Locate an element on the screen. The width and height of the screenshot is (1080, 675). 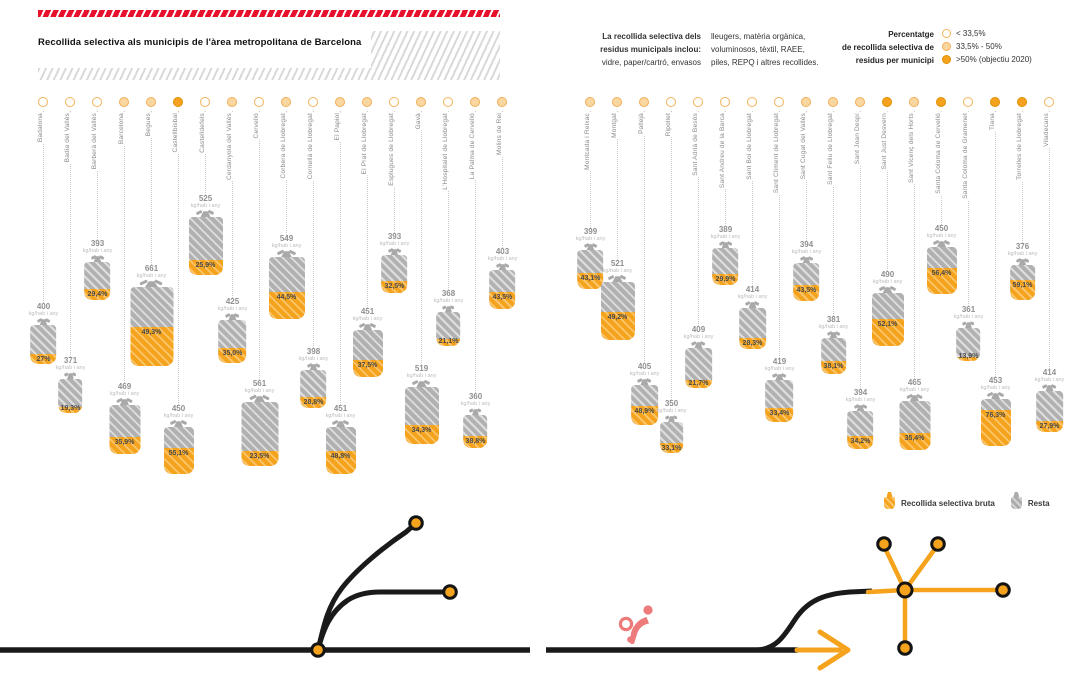
bag-body: 25,9% is located at coordinates (205, 246).